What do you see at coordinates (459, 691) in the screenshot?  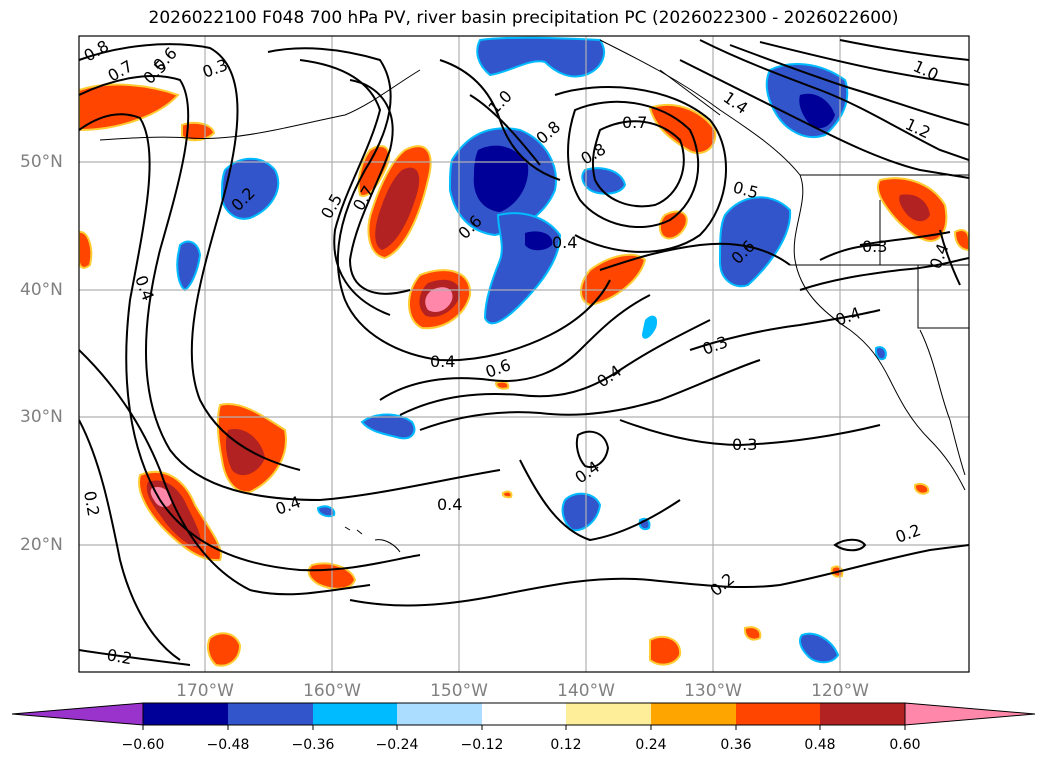 I see `lon-label-150w: 150°W` at bounding box center [459, 691].